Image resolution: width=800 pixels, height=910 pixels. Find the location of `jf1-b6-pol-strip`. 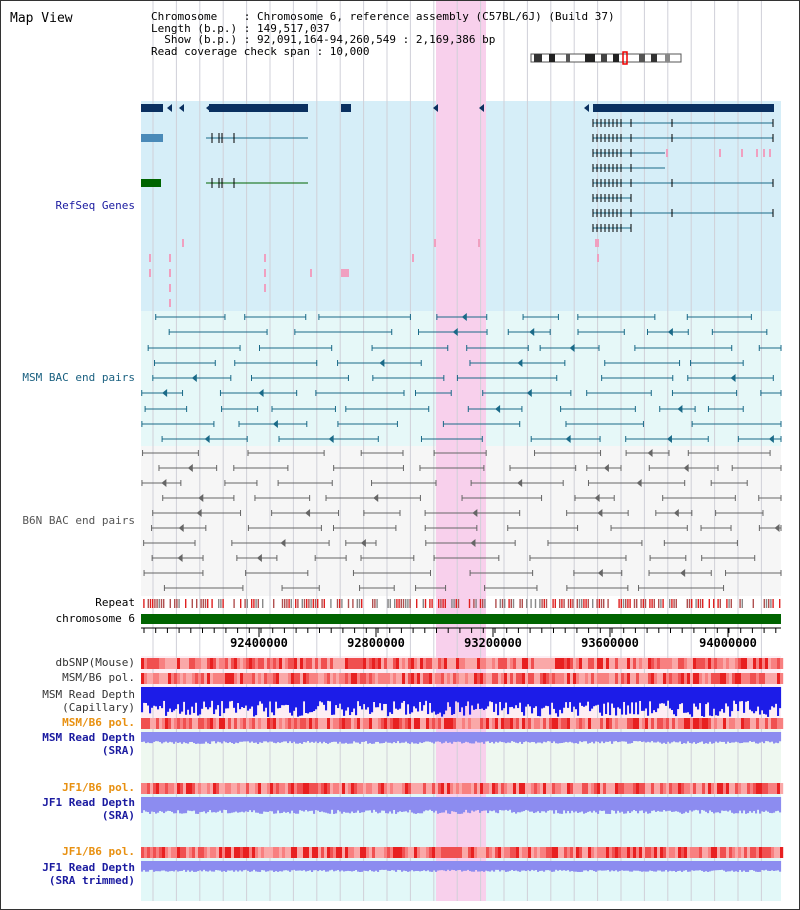

jf1-b6-pol-strip is located at coordinates (462, 788).